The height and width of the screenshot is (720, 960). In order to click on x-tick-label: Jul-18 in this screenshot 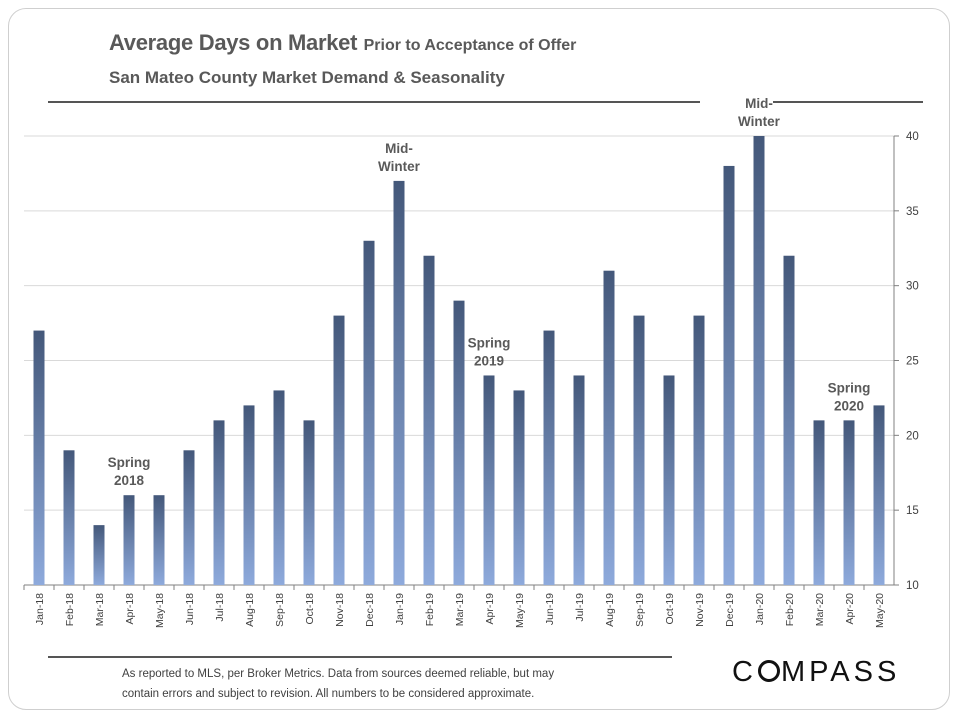, I will do `click(220, 607)`.